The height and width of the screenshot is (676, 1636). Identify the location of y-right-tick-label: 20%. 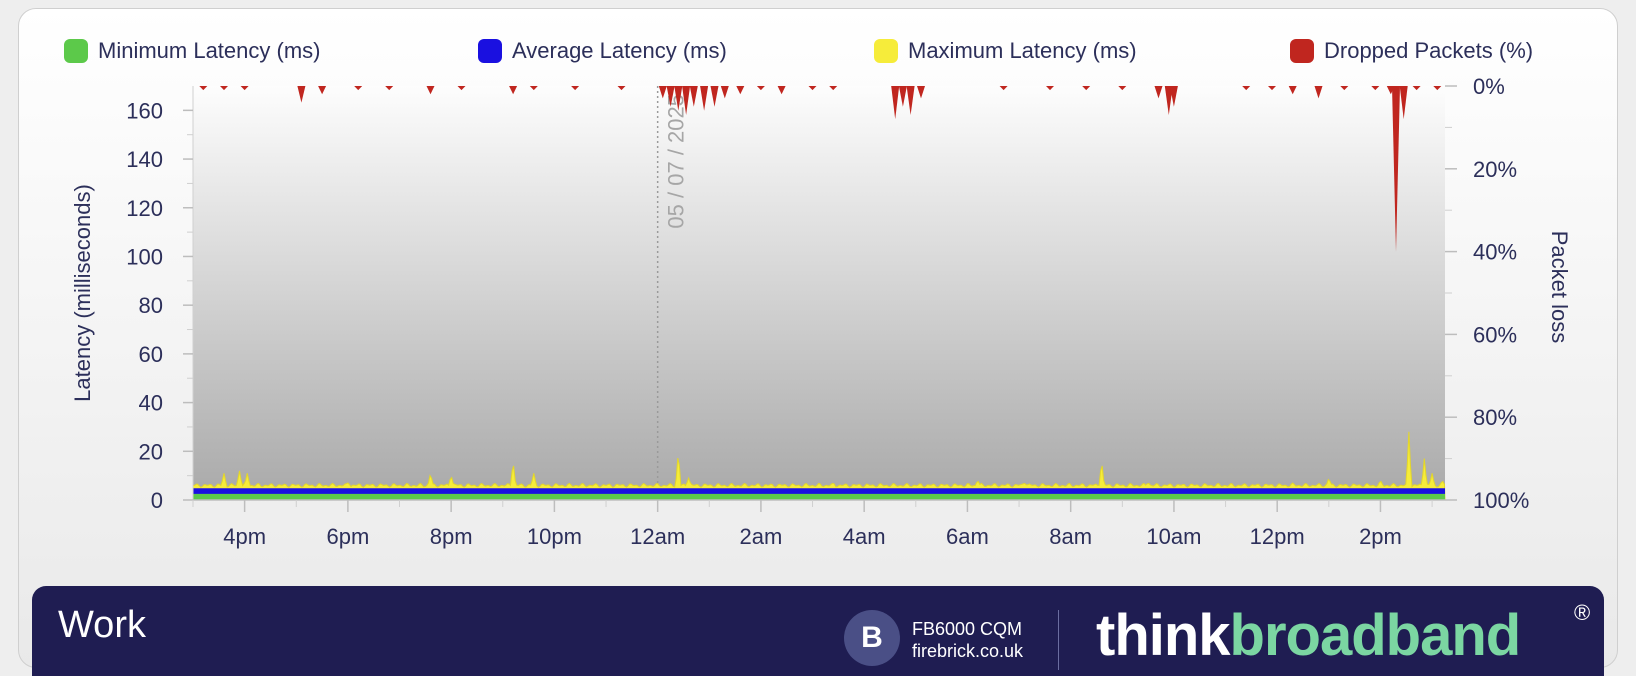
(1495, 169).